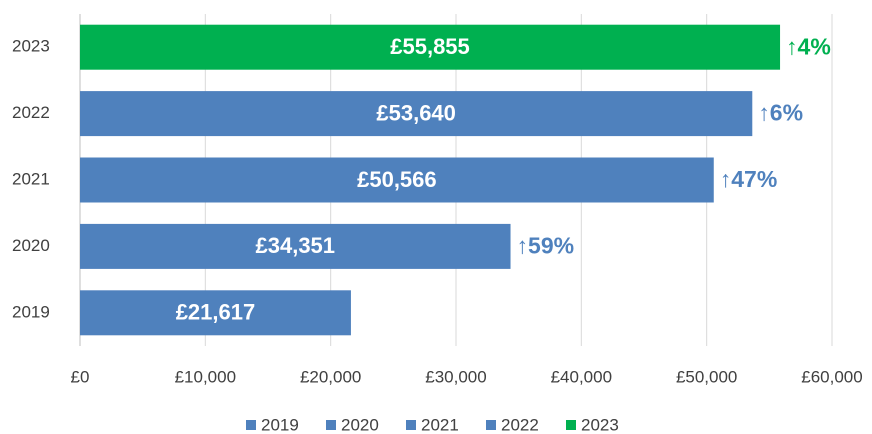 Image resolution: width=872 pixels, height=434 pixels. Describe the element at coordinates (546, 245) in the screenshot. I see `growth-label: ↑59%` at that location.